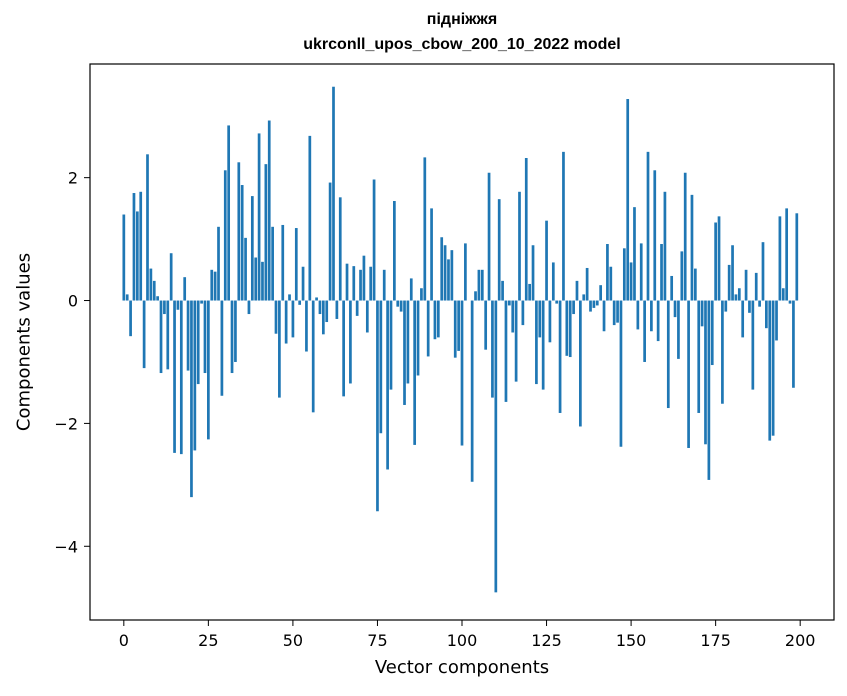  I want to click on x-tick-label: 75, so click(377, 640).